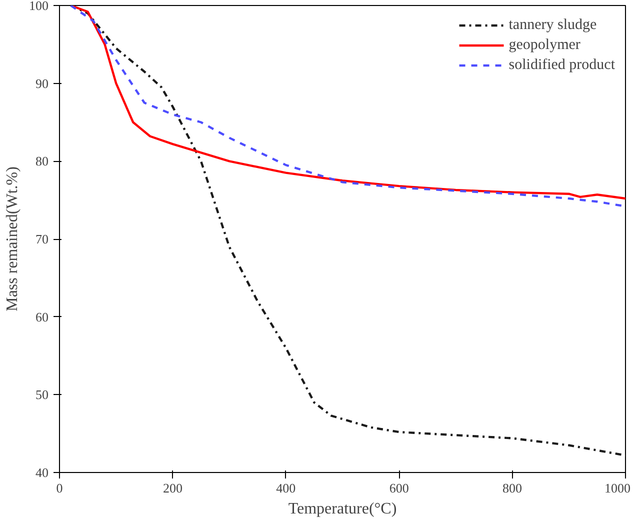 The width and height of the screenshot is (633, 525). I want to click on x-tick-label: 800, so click(512, 488).